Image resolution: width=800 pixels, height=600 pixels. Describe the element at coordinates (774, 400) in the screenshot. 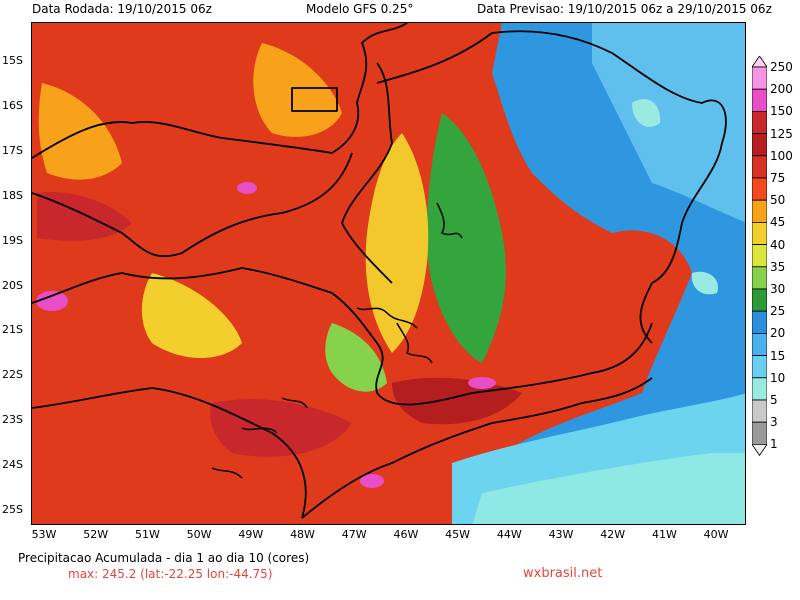

I see `colorbar-label: 5` at that location.